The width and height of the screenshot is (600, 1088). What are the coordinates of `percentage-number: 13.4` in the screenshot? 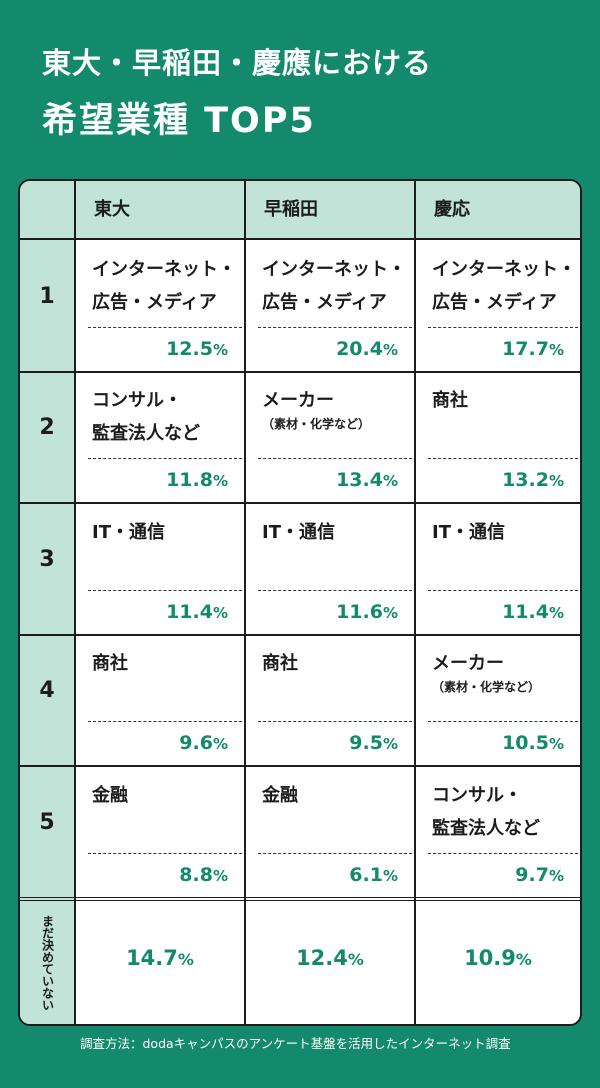 It's located at (359, 480).